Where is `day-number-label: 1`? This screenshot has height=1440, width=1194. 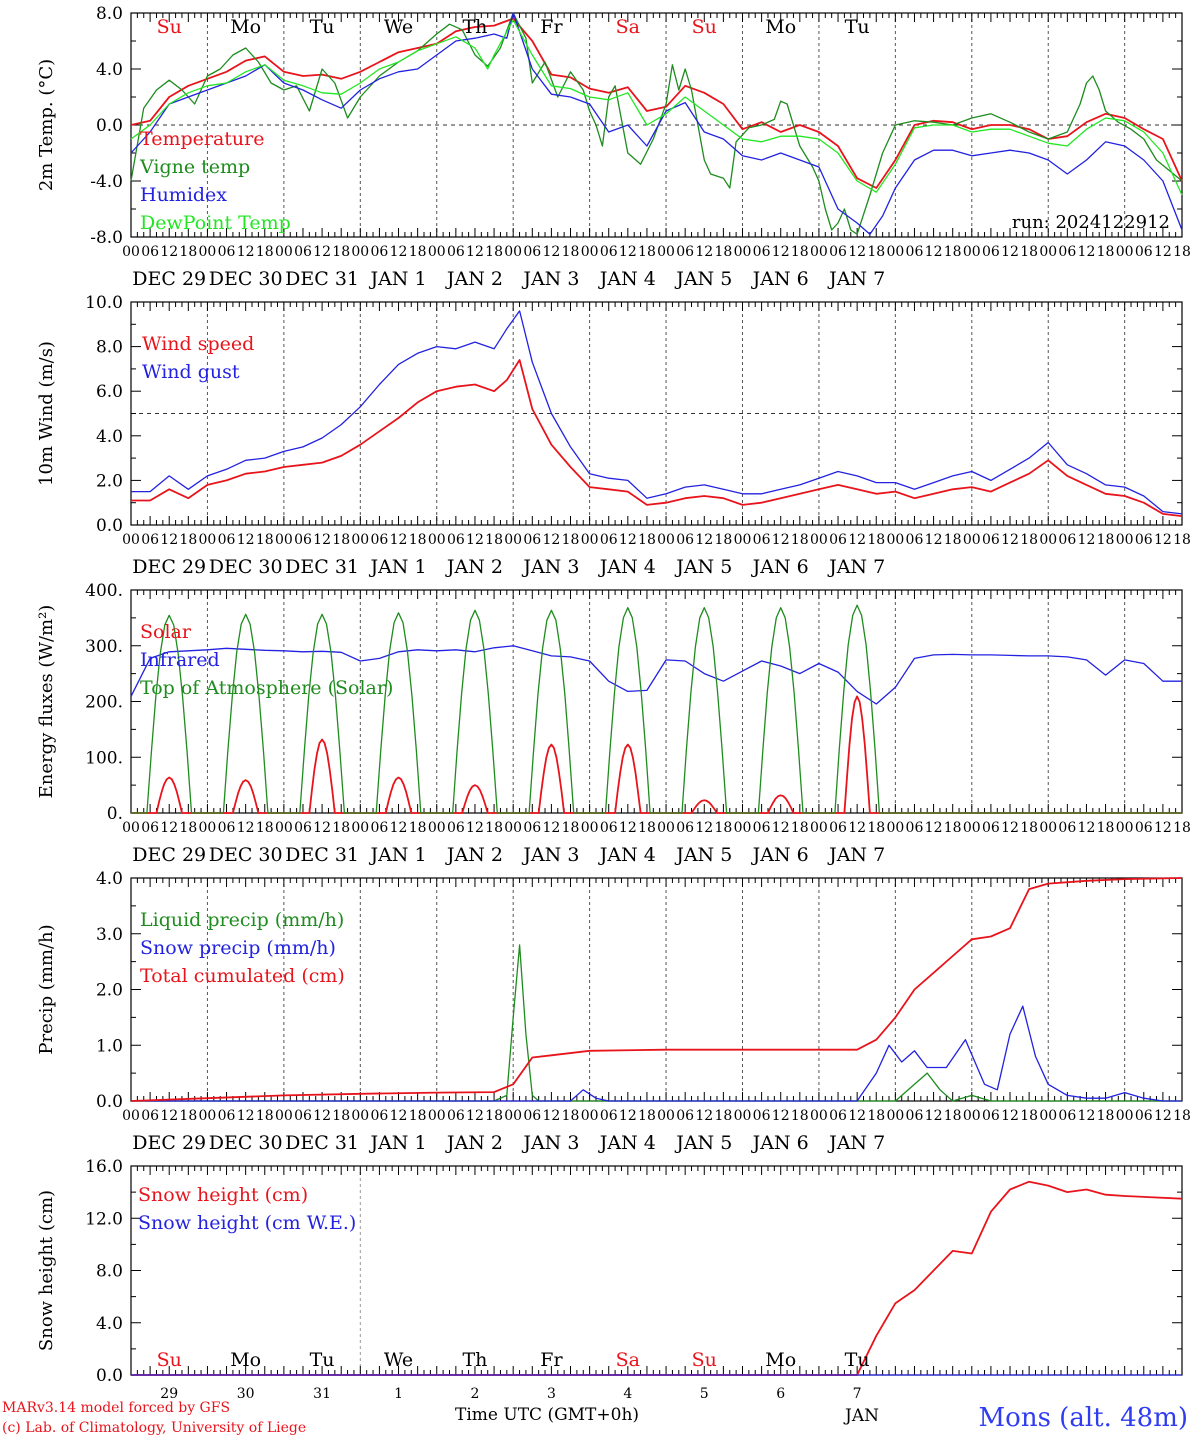
day-number-label: 1 is located at coordinates (398, 1393).